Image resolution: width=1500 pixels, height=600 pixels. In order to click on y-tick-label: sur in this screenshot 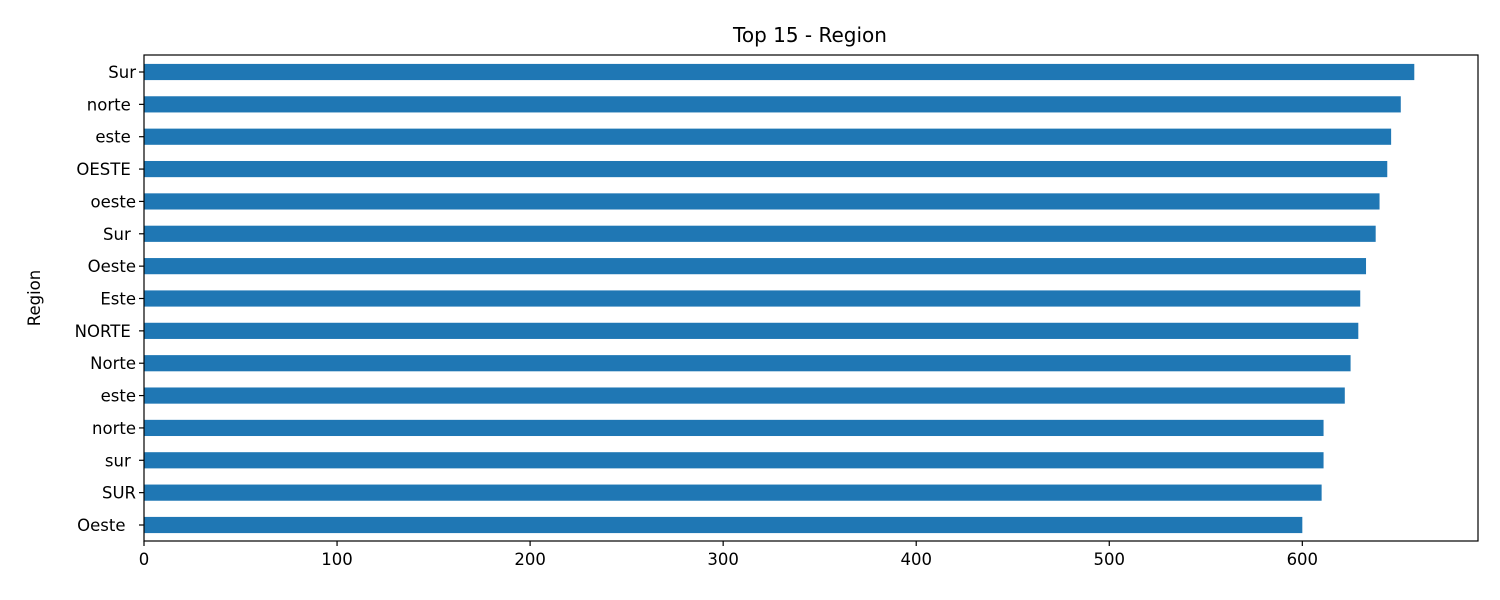, I will do `click(120, 460)`.